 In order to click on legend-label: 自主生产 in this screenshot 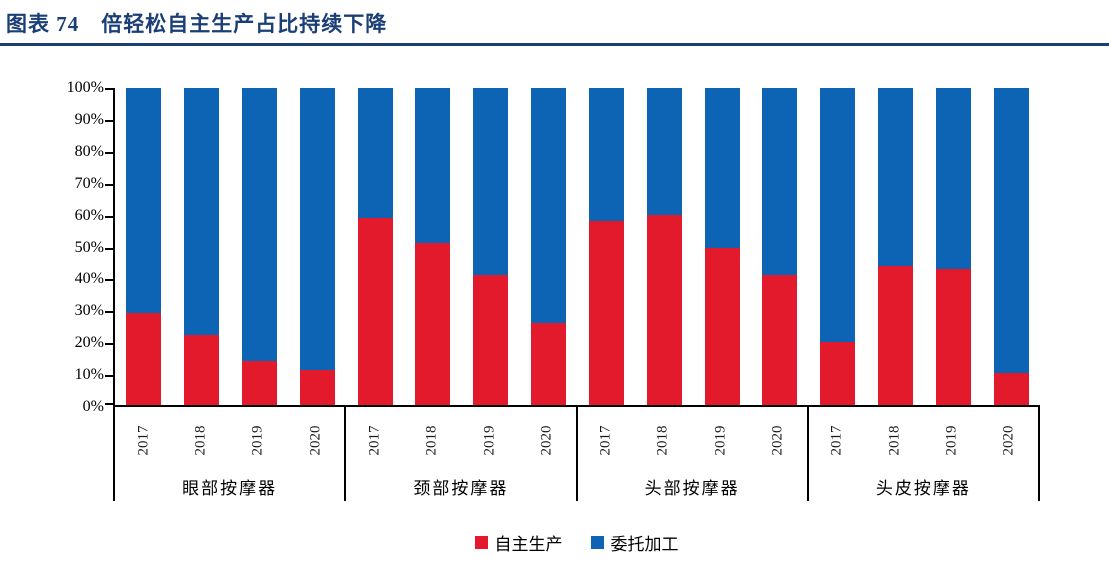, I will do `click(528, 544)`.